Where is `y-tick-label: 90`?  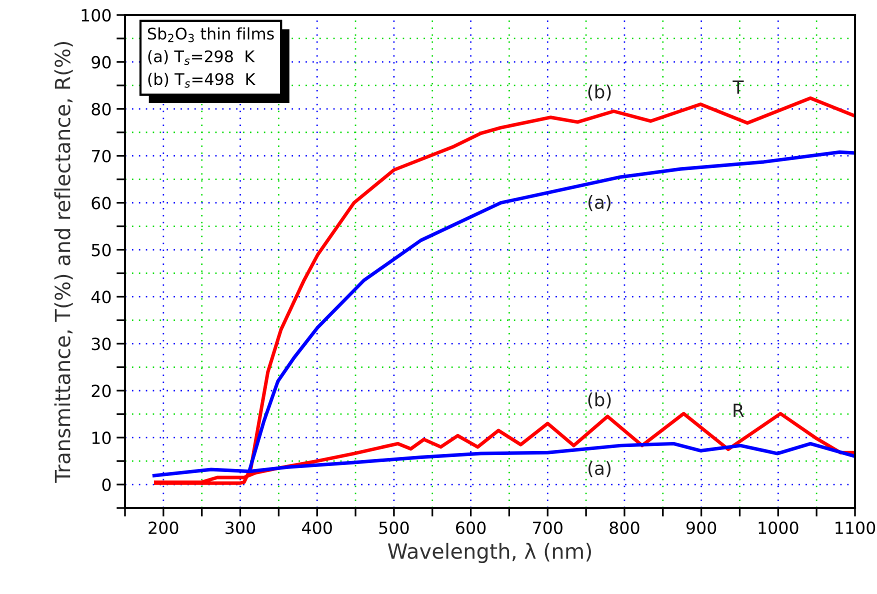 y-tick-label: 90 is located at coordinates (101, 62).